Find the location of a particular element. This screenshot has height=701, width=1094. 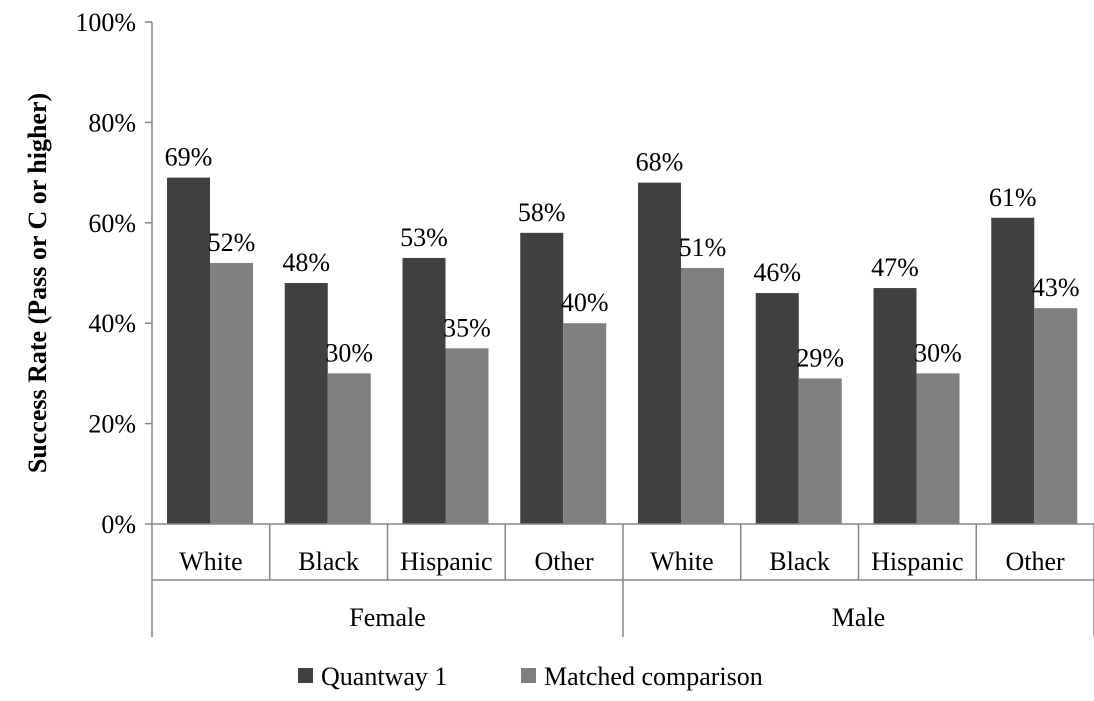

legend: Quantway 1 Matched comparison is located at coordinates (530, 676).